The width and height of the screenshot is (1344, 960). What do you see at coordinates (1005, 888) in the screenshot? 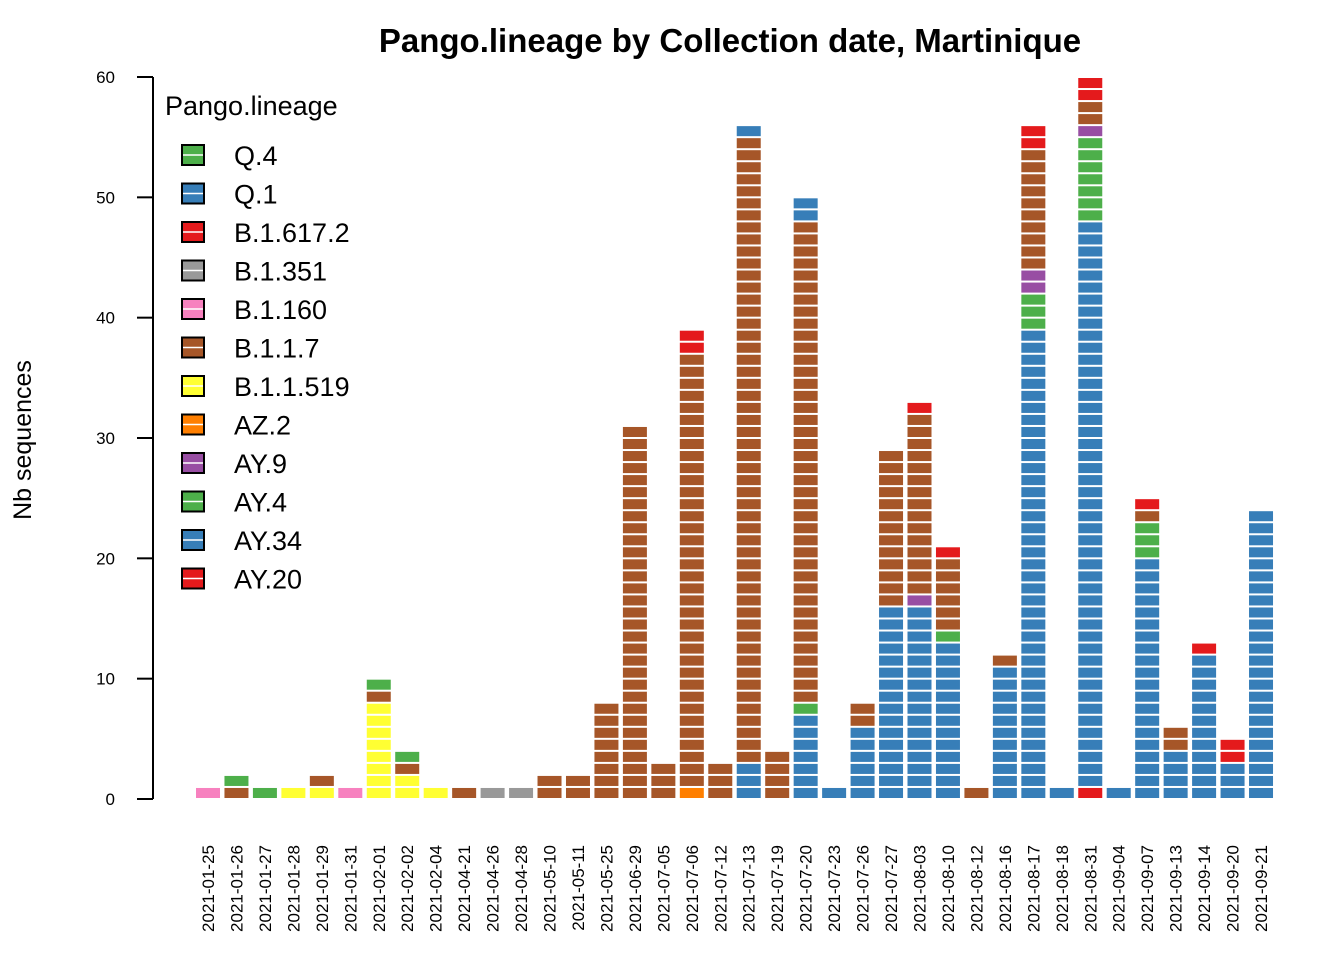
I see `x-tick-label: 2021-08-16` at bounding box center [1005, 888].